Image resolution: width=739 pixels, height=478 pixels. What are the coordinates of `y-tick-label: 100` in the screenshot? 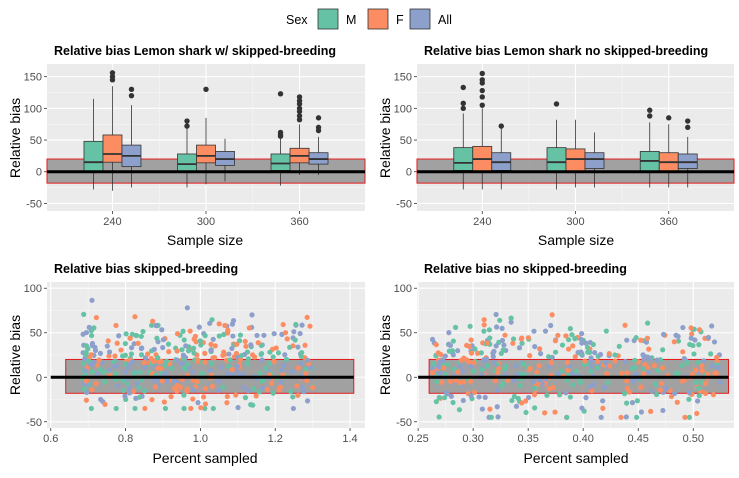 It's located at (33, 289).